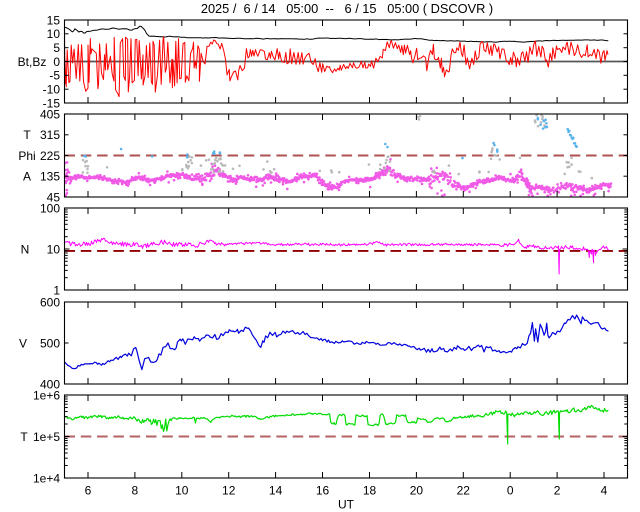 The height and width of the screenshot is (512, 640). I want to click on svg-text: 4, so click(604, 491).